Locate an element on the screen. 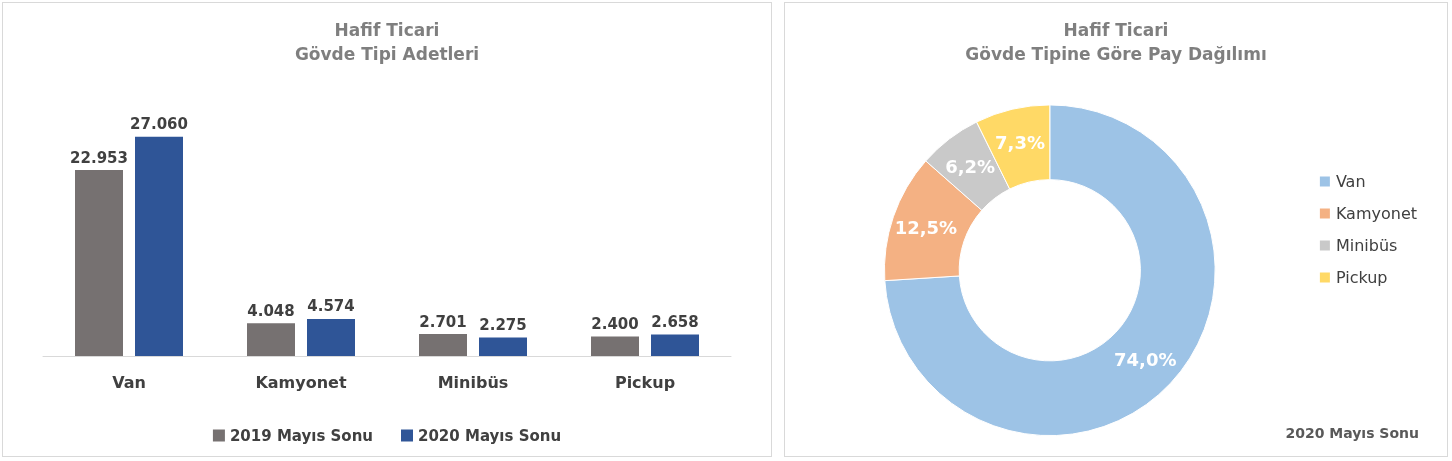 This screenshot has height=461, width=1452. data-label: 4.048 is located at coordinates (271, 310).